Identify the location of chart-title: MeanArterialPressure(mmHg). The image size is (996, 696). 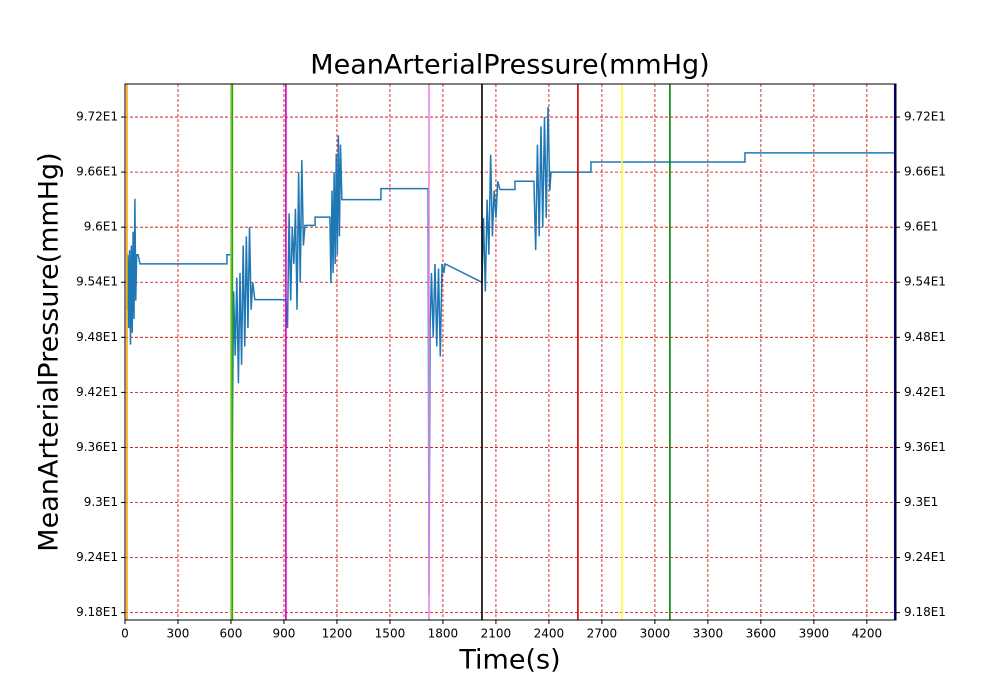
(509, 65).